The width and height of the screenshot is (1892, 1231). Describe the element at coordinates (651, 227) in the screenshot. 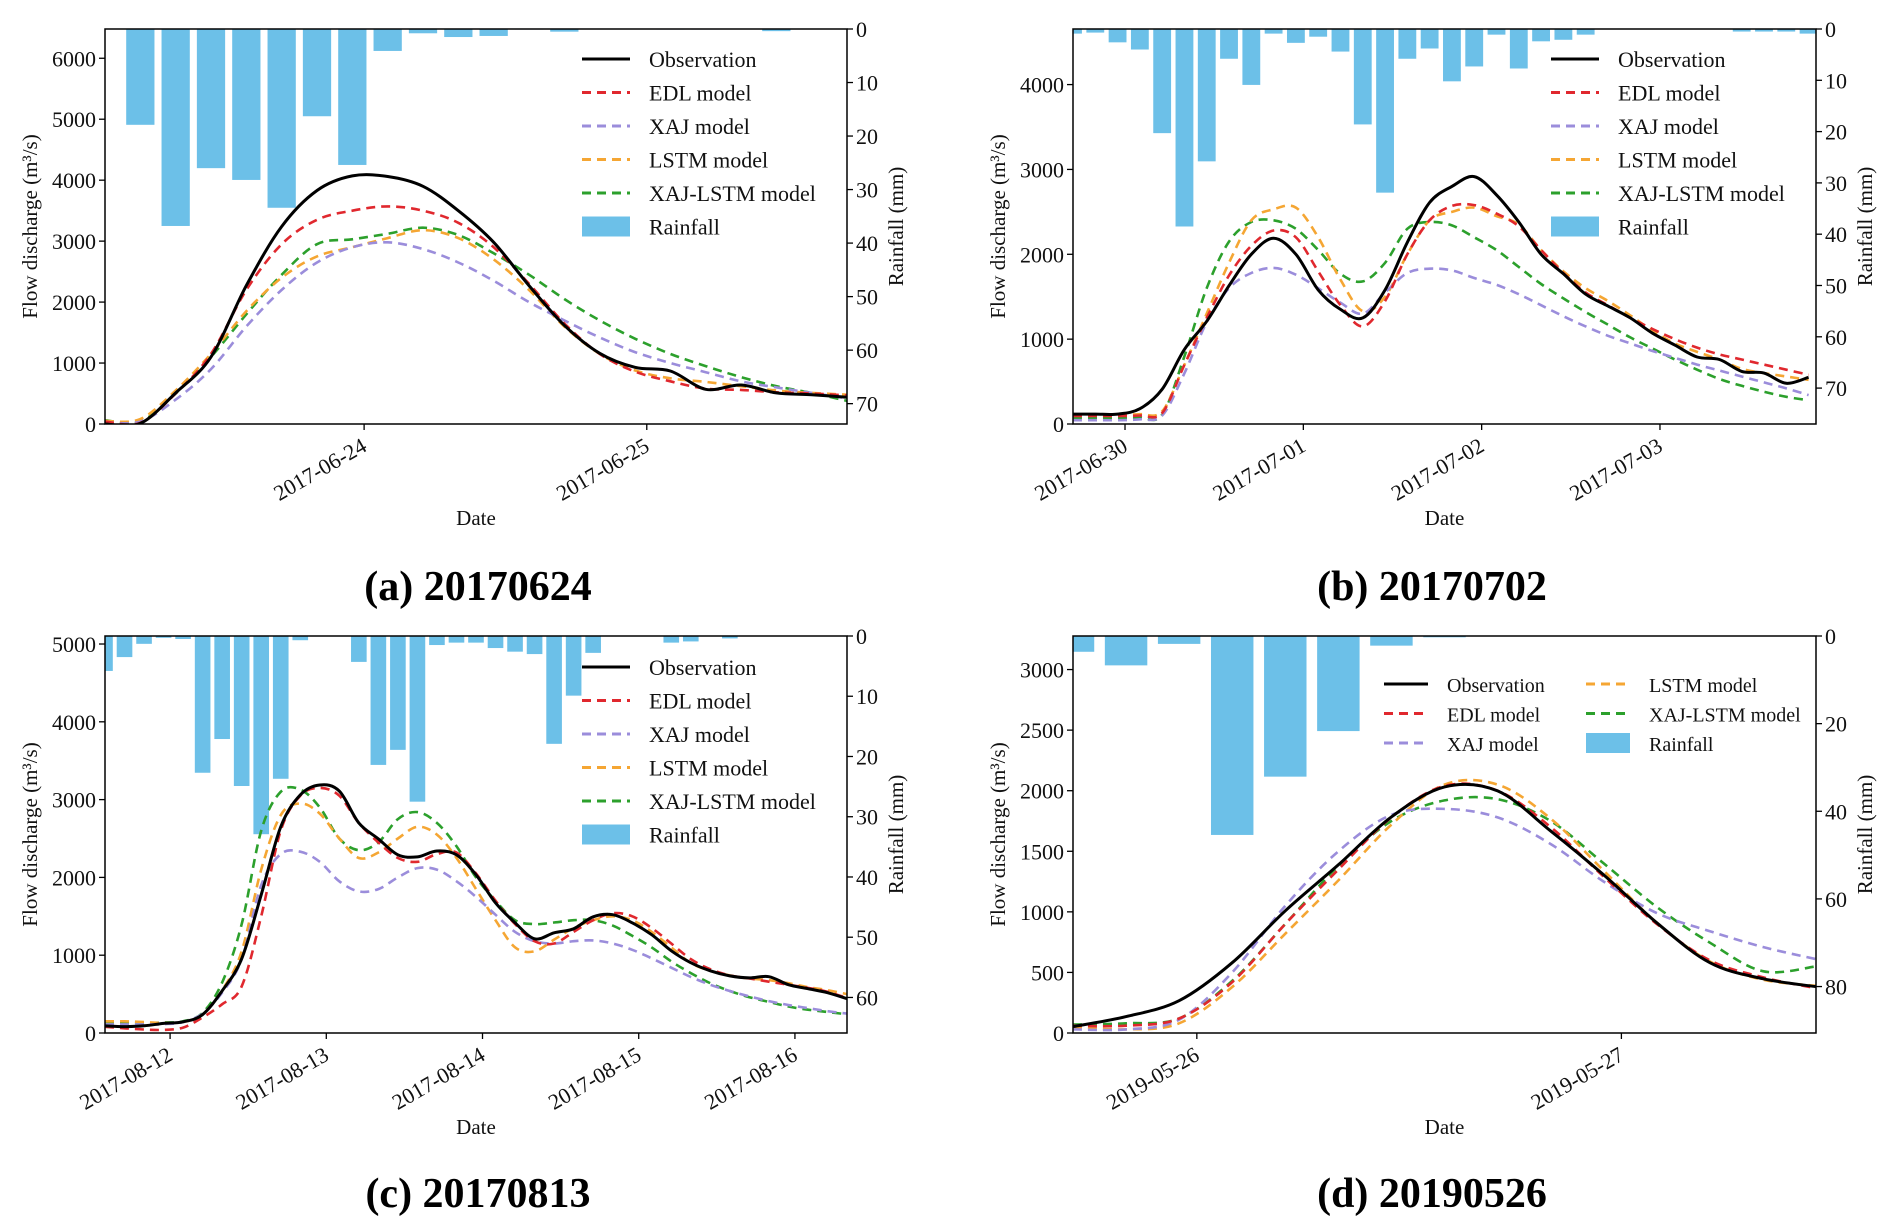

I see `legend-item: Rainfall` at that location.